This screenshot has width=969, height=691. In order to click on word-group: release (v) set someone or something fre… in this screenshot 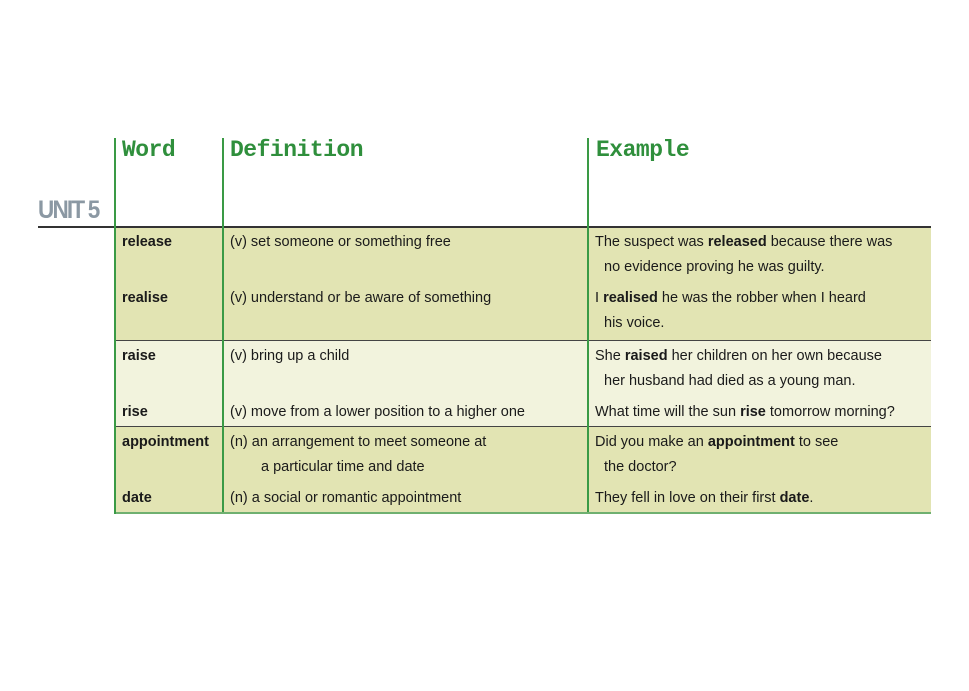, I will do `click(523, 283)`.